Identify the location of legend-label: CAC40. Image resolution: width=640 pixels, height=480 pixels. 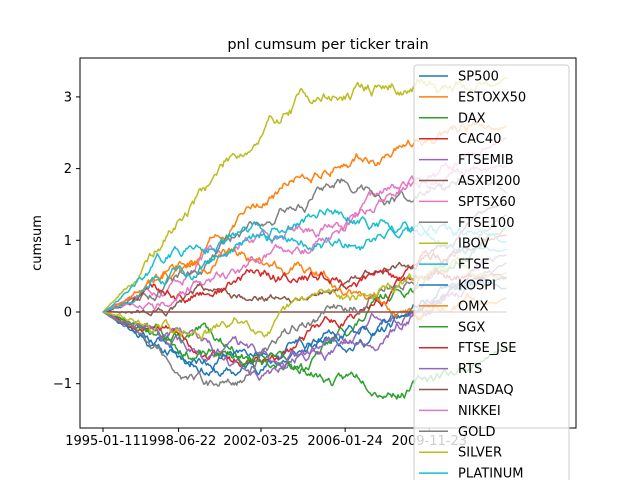
(479, 139).